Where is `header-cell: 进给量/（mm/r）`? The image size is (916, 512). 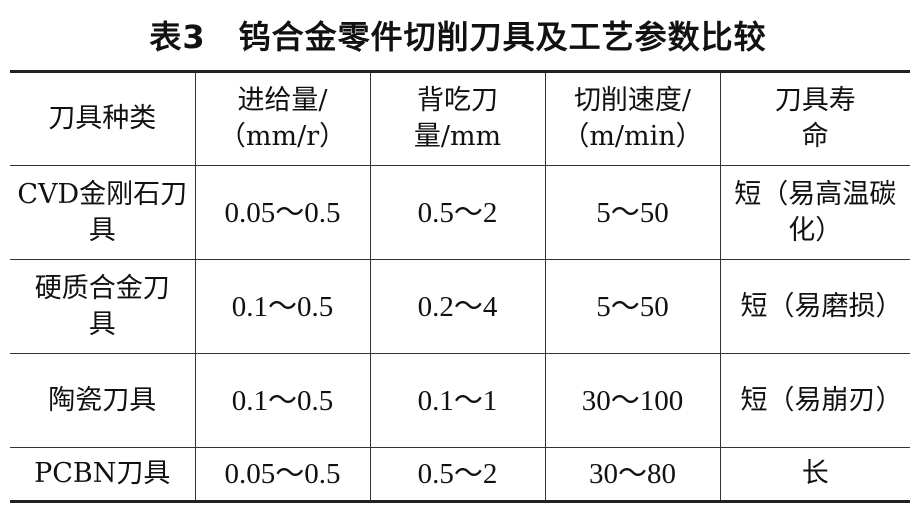 header-cell: 进给量/（mm/r） is located at coordinates (282, 118).